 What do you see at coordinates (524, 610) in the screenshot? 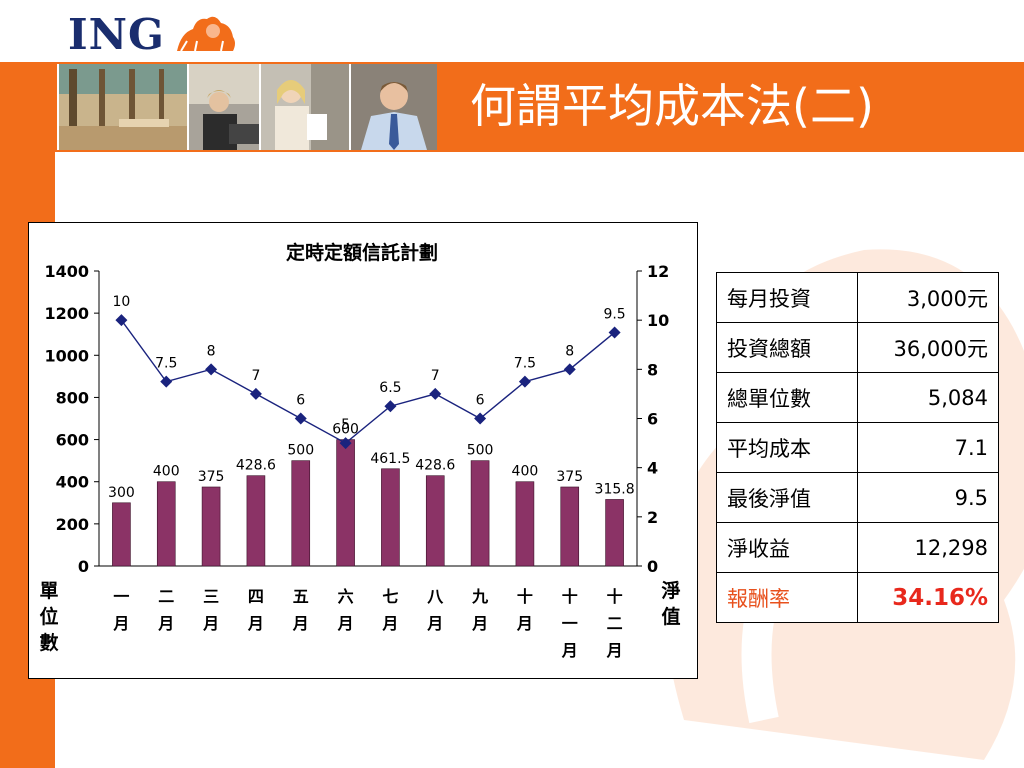
I see `category-label: 十月` at bounding box center [524, 610].